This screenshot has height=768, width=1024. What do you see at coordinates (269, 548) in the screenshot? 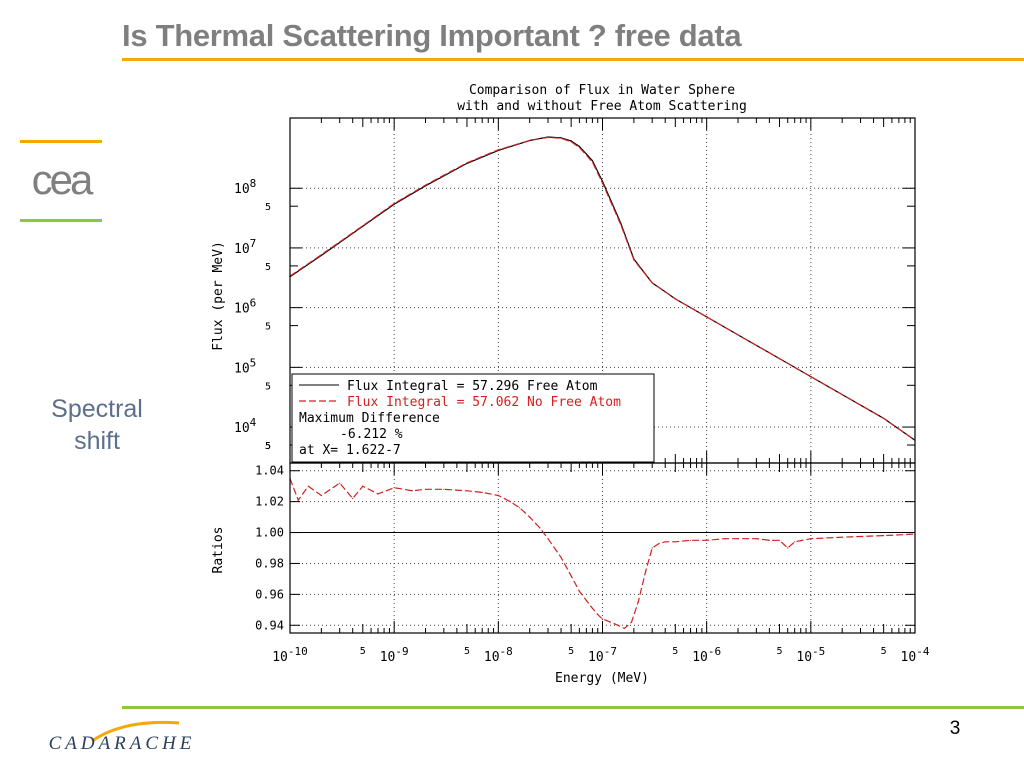
I see `lower-y-tick-labels: 0.94 0.96 0.98 1.00 1.02 1.04` at bounding box center [269, 548].